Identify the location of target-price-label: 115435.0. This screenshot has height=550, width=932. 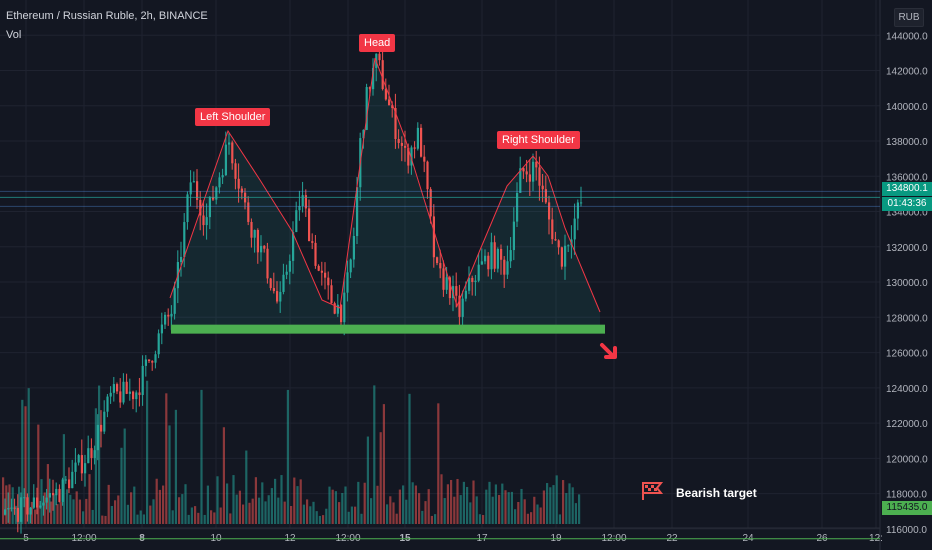
(907, 508).